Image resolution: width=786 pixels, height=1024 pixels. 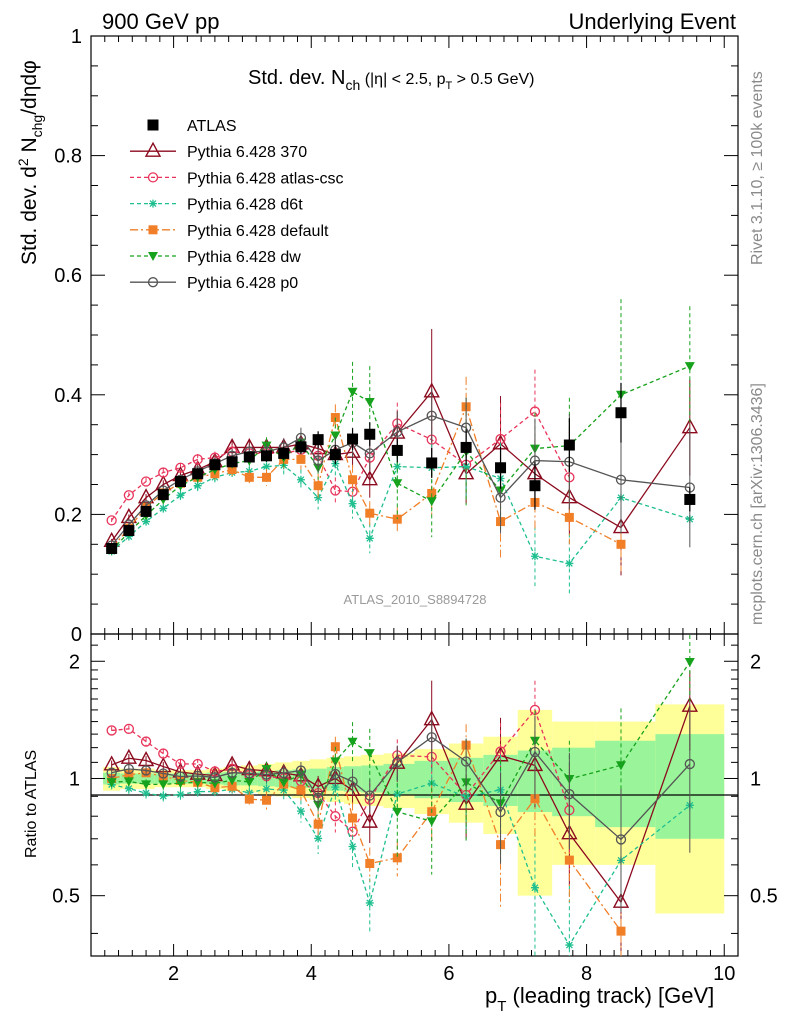 What do you see at coordinates (160, 21) in the screenshot?
I see `header-left: 900 GeV pp` at bounding box center [160, 21].